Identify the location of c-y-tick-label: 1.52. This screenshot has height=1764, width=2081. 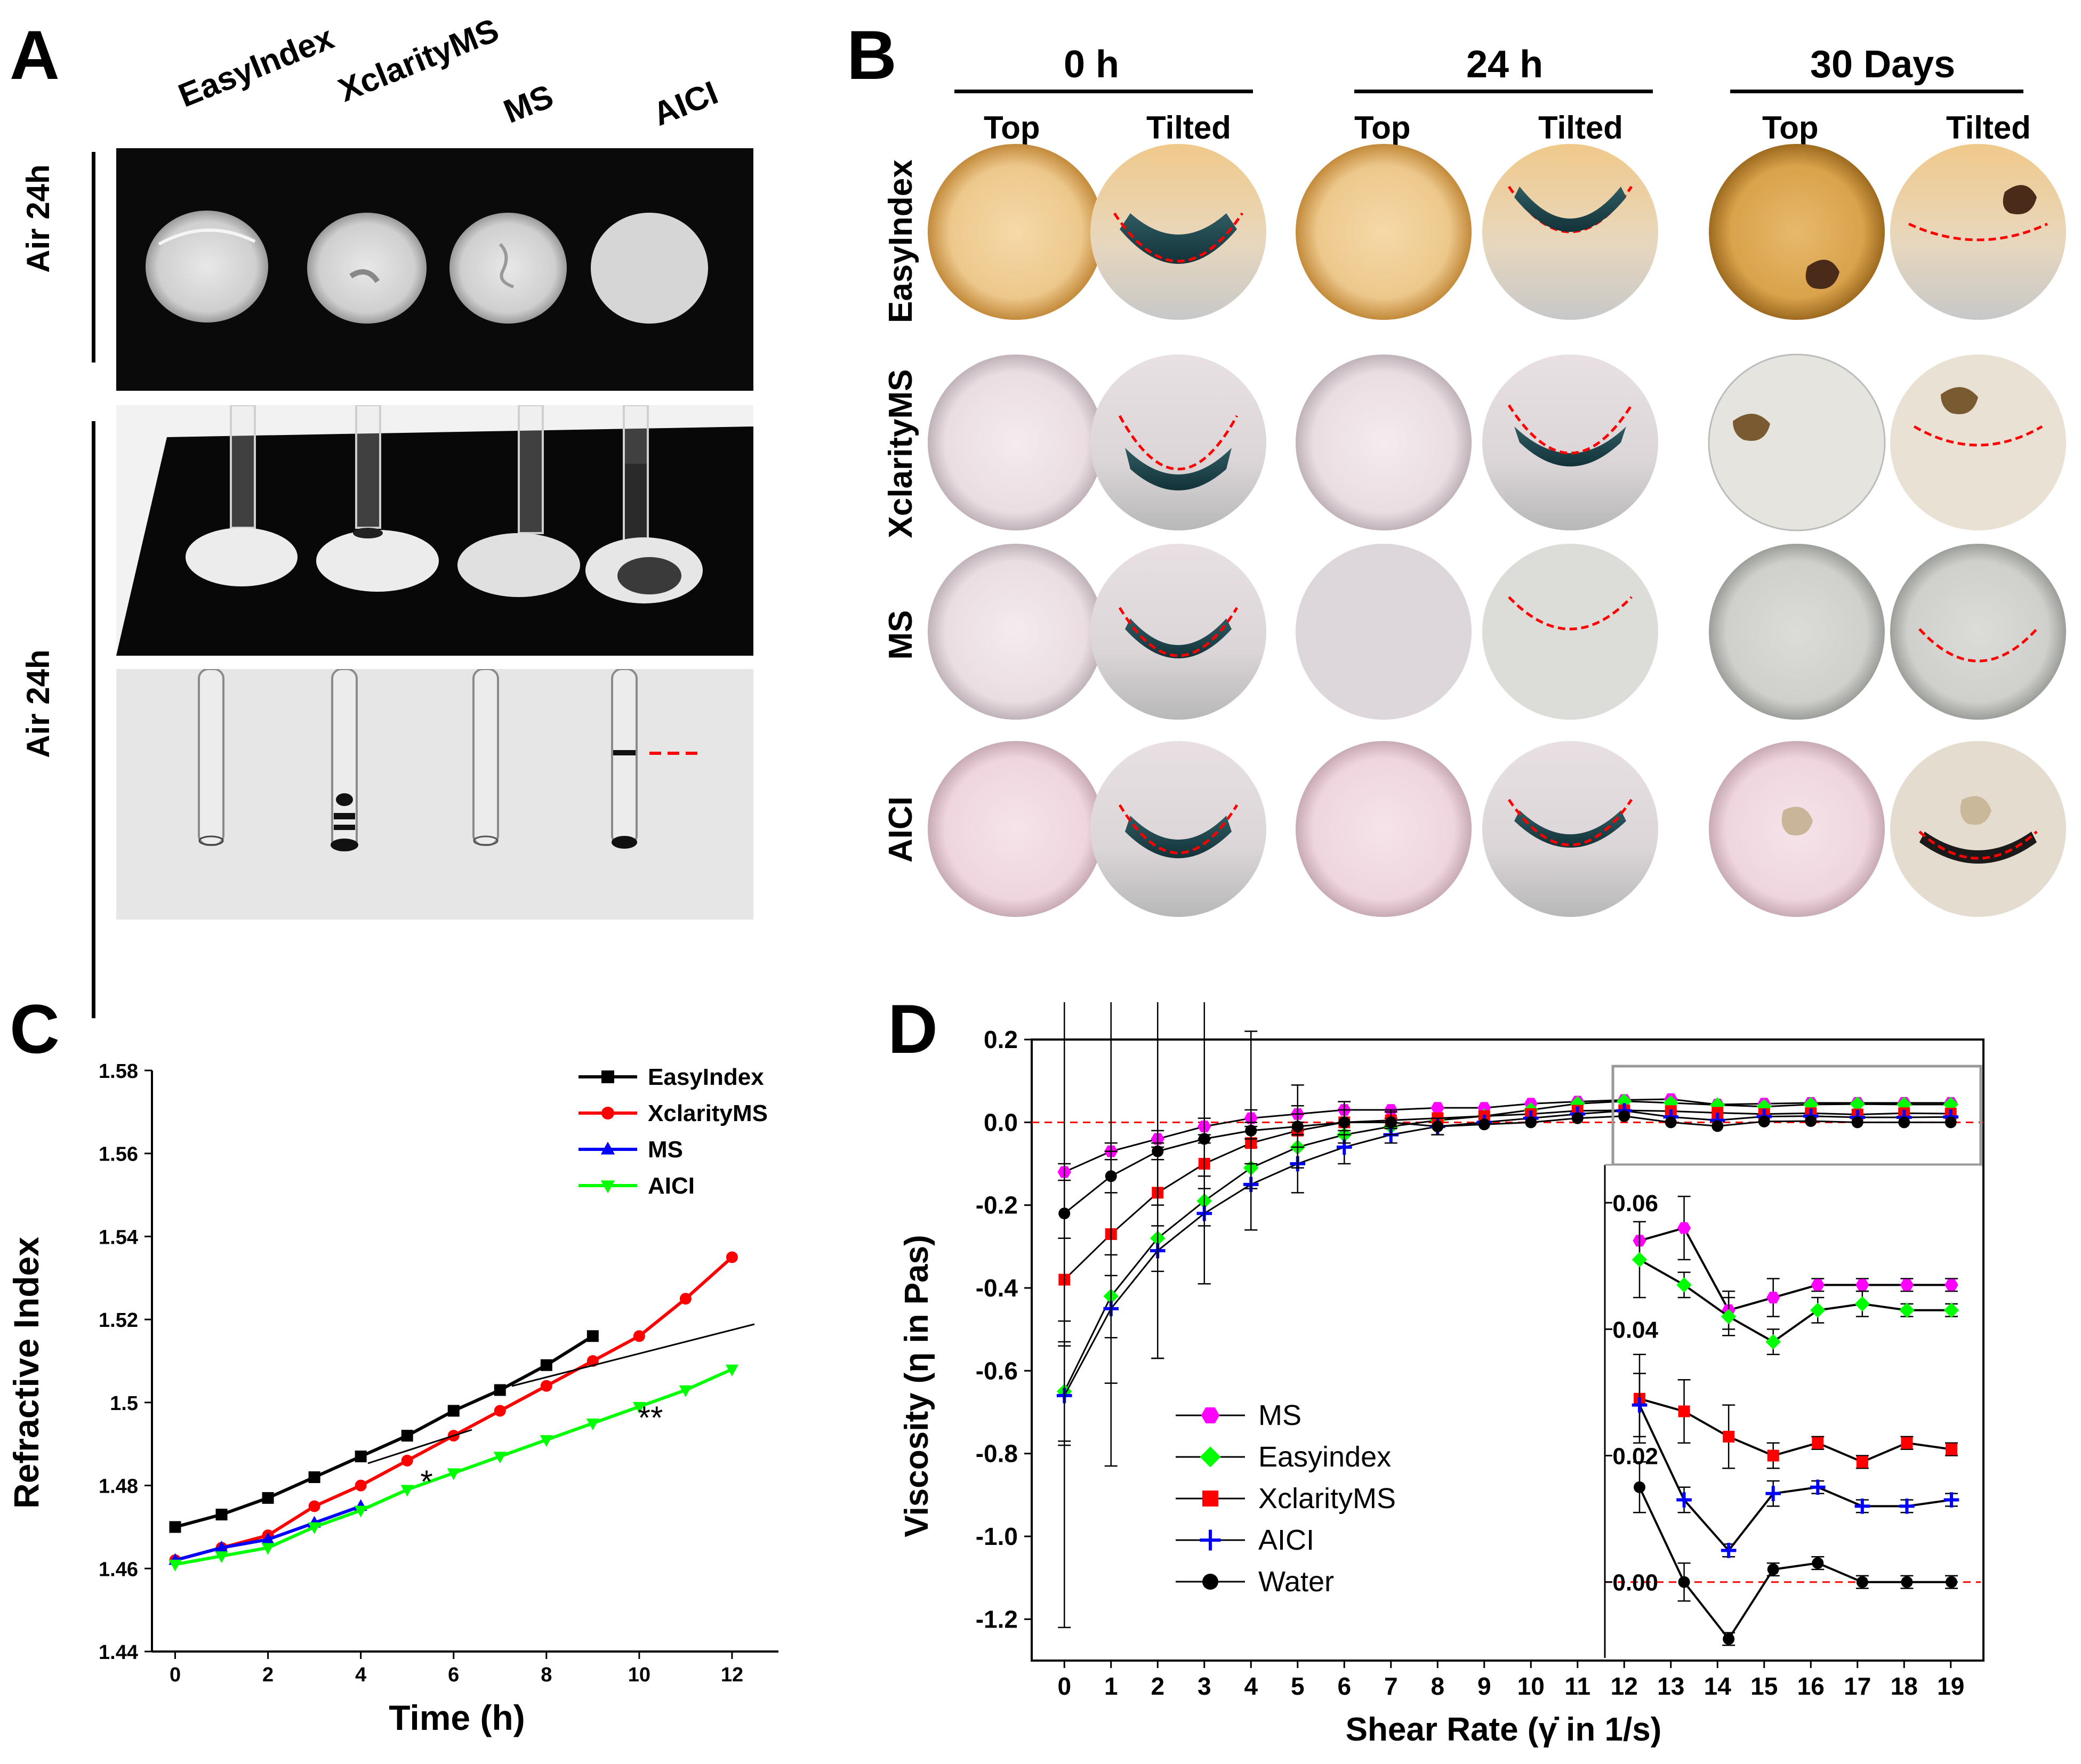
(118, 1320).